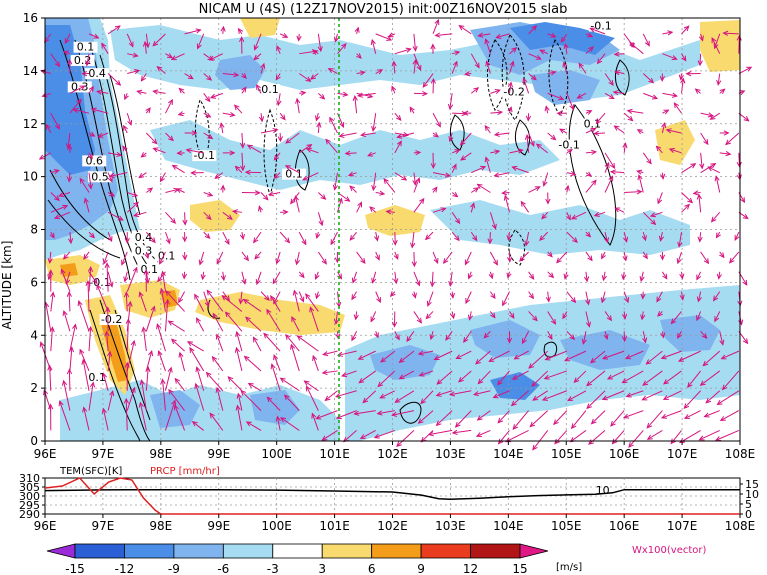  What do you see at coordinates (45, 454) in the screenshot?
I see `x-tick-label: 96E` at bounding box center [45, 454].